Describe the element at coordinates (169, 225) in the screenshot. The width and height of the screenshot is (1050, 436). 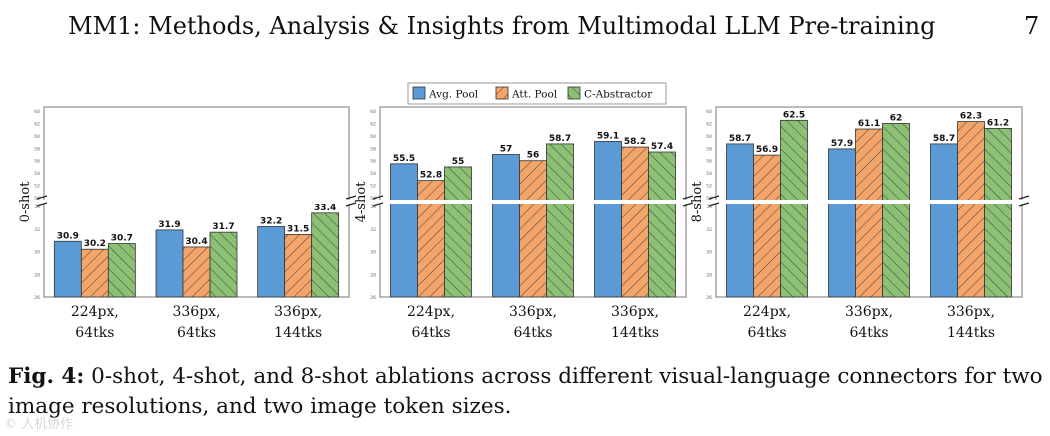
I see `data-label: 31.9` at that location.